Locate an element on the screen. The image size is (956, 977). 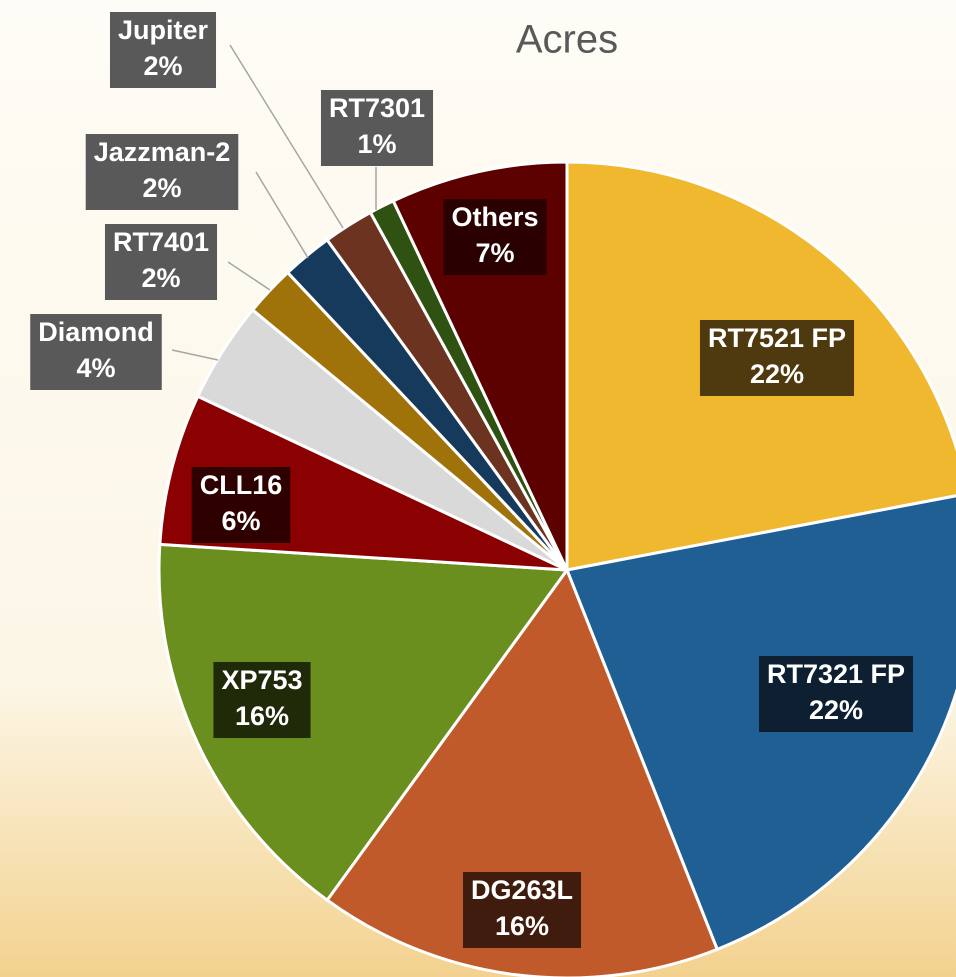
slice-label: Jupiter is located at coordinates (163, 30).